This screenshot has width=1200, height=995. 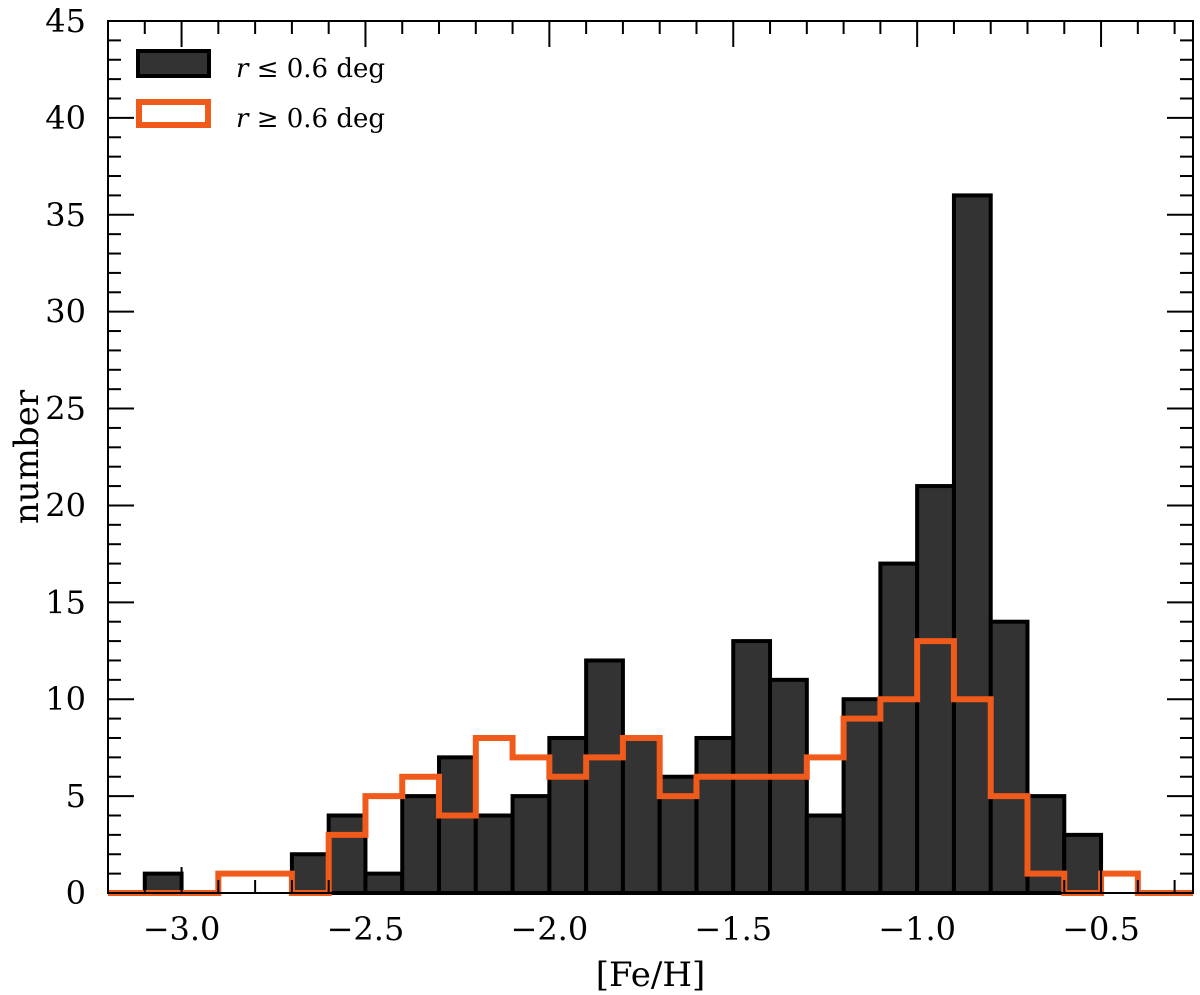 What do you see at coordinates (65, 505) in the screenshot?
I see `y-tick-label: 20` at bounding box center [65, 505].